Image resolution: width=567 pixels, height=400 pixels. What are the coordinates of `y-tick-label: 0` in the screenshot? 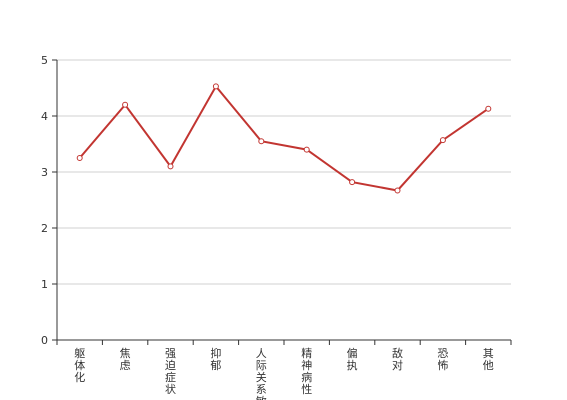 It's located at (44, 340).